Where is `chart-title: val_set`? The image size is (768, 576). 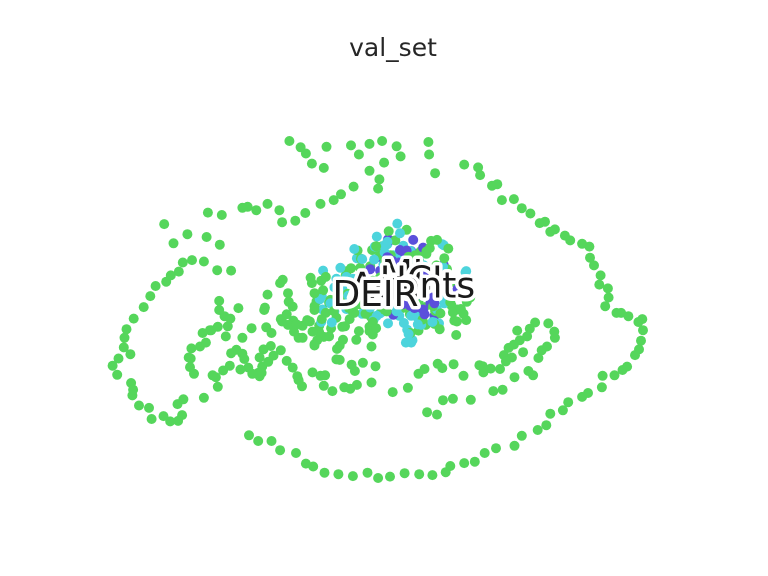 chart-title: val_set is located at coordinates (393, 47).